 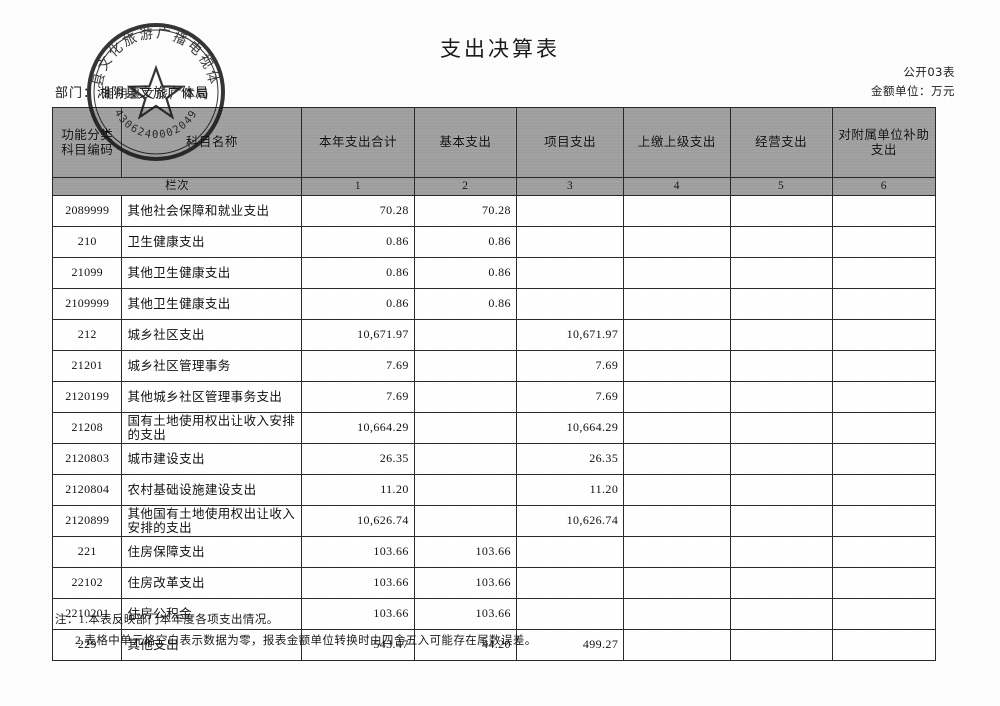 I want to click on row-code: 210, so click(x=87, y=242).